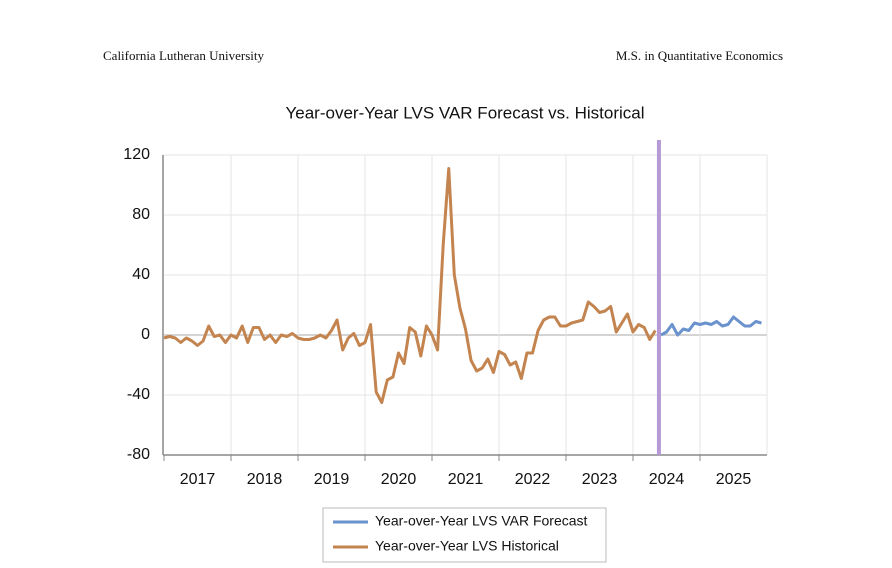 This screenshot has height=568, width=892. What do you see at coordinates (138, 394) in the screenshot?
I see `y-tick-label: -40` at bounding box center [138, 394].